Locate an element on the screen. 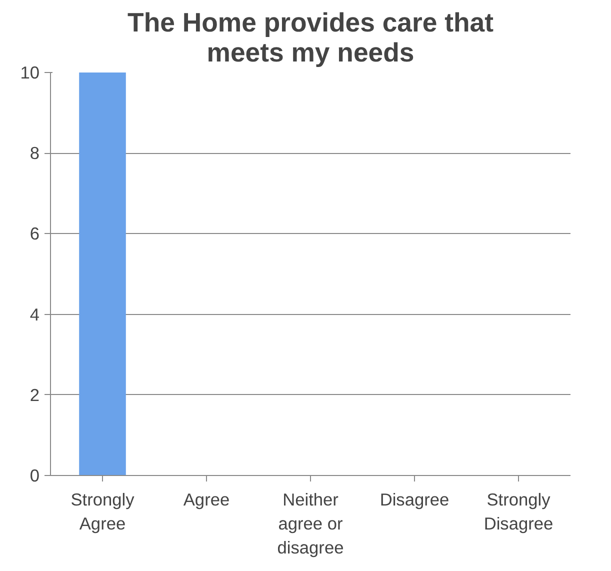  y-tick-label: 4 is located at coordinates (35, 314).